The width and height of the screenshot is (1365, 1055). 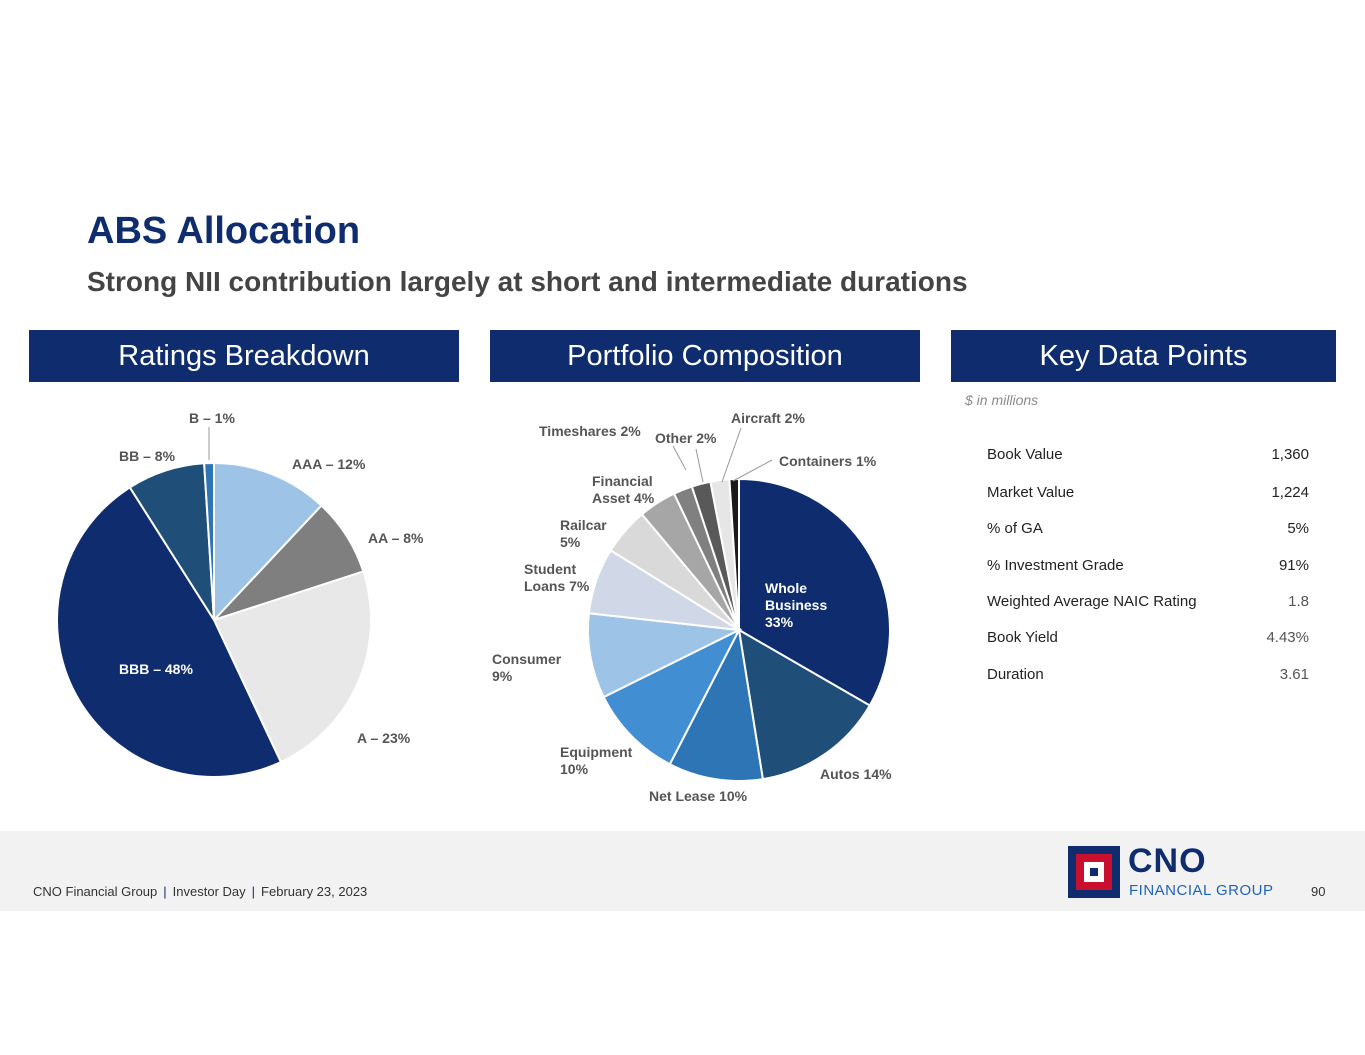 What do you see at coordinates (665, 655) in the screenshot?
I see `pie-slice-consumer` at bounding box center [665, 655].